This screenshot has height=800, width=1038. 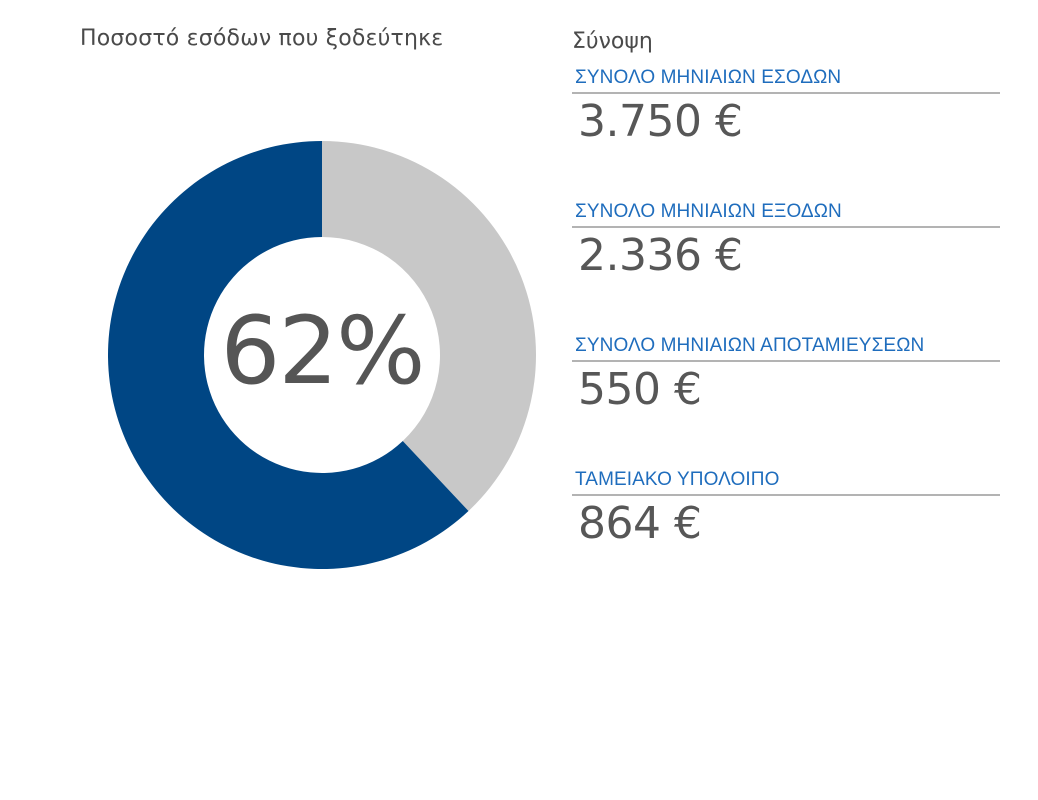 I want to click on metric-label: ΤΑΜΕΙΑΚΟ ΥΠΟΛΟΙΠΟ, so click(x=786, y=482).